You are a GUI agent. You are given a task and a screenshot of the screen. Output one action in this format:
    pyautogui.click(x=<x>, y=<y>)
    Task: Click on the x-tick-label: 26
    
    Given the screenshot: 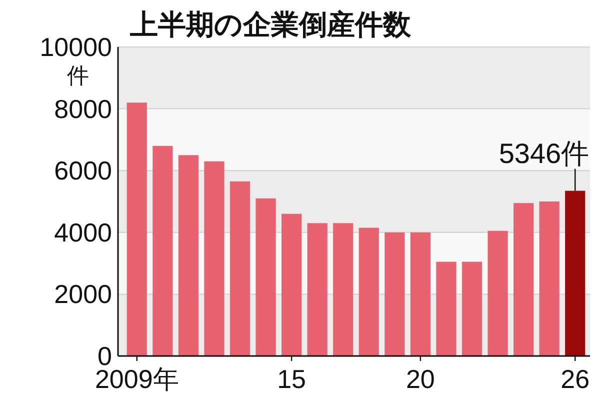 What is the action you would take?
    pyautogui.click(x=575, y=379)
    